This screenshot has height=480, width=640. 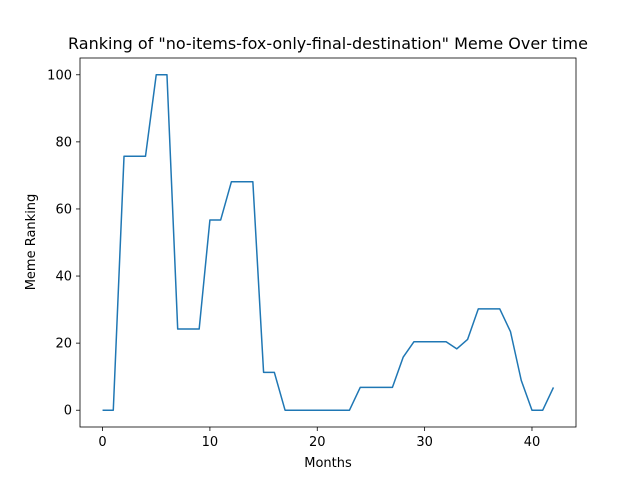 I want to click on y-tick-label: 100, so click(x=59, y=75).